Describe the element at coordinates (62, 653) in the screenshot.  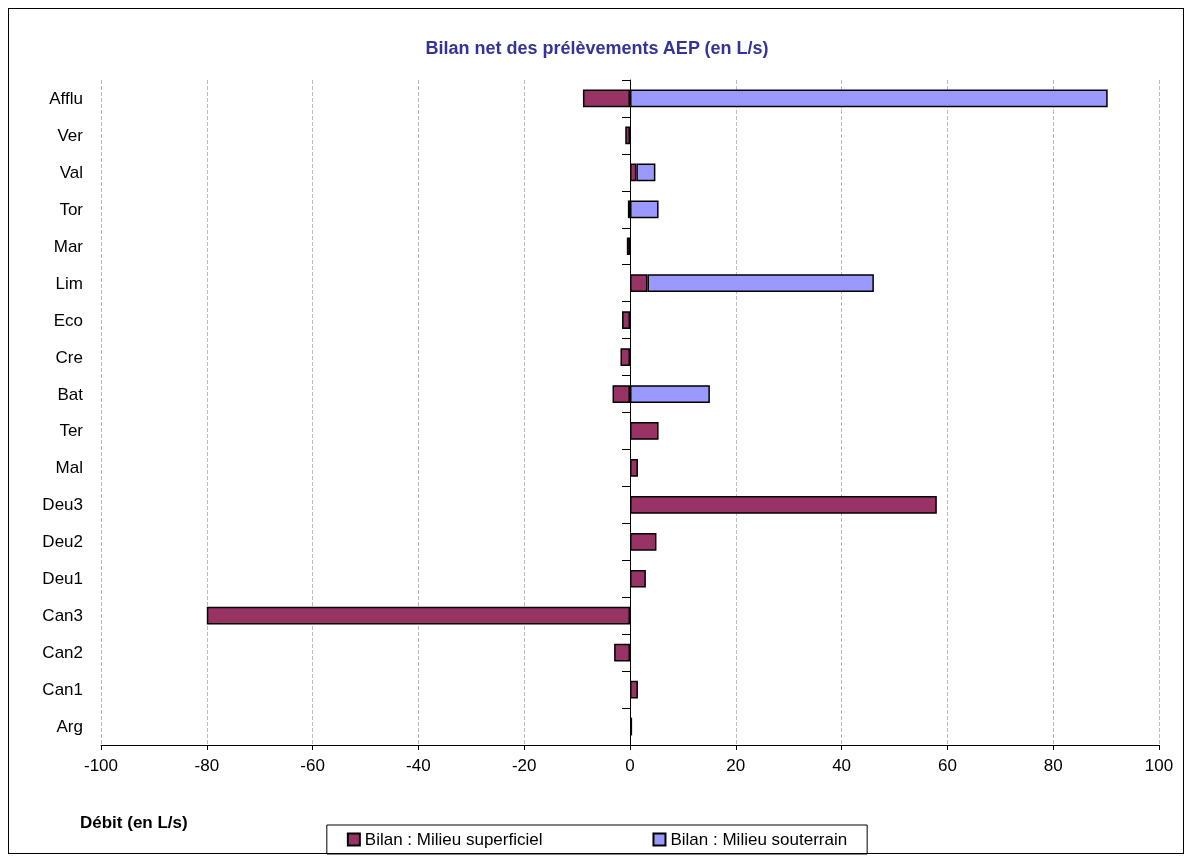
I see `y-tick-label: Can2` at that location.